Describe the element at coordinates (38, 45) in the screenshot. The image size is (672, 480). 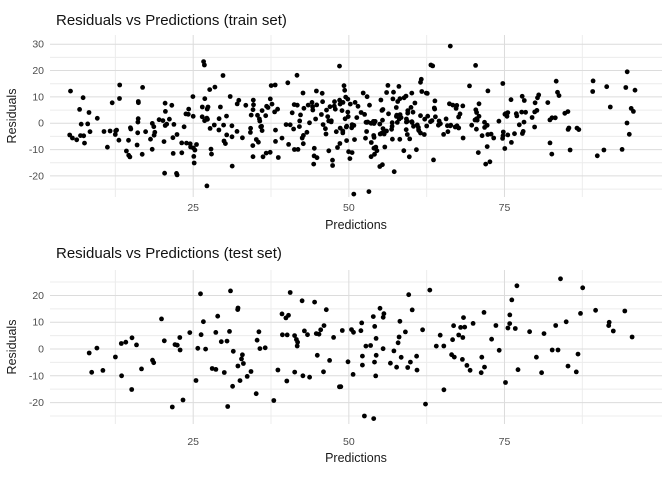
I see `y-tick-label: 30` at that location.